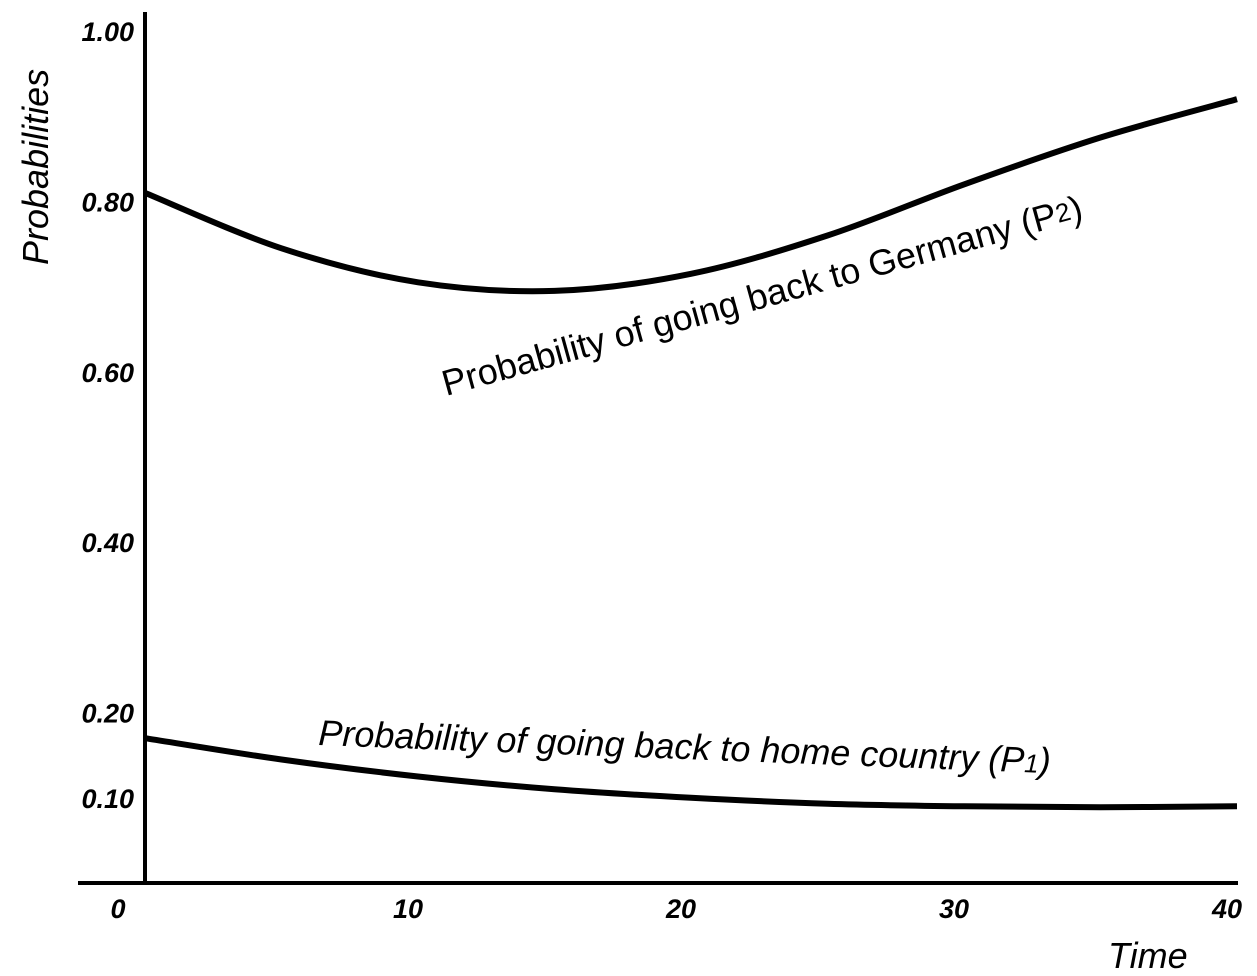 This screenshot has height=976, width=1257. What do you see at coordinates (107, 373) in the screenshot?
I see `y-tick-label-0.60: 0.60` at bounding box center [107, 373].